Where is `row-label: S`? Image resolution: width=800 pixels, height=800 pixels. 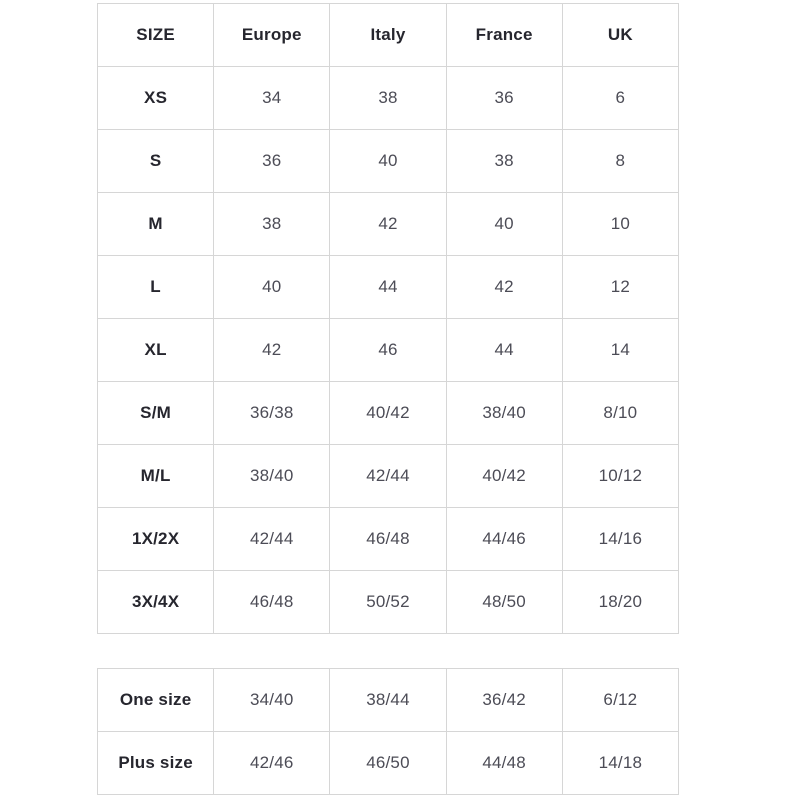 row-label: S is located at coordinates (155, 161).